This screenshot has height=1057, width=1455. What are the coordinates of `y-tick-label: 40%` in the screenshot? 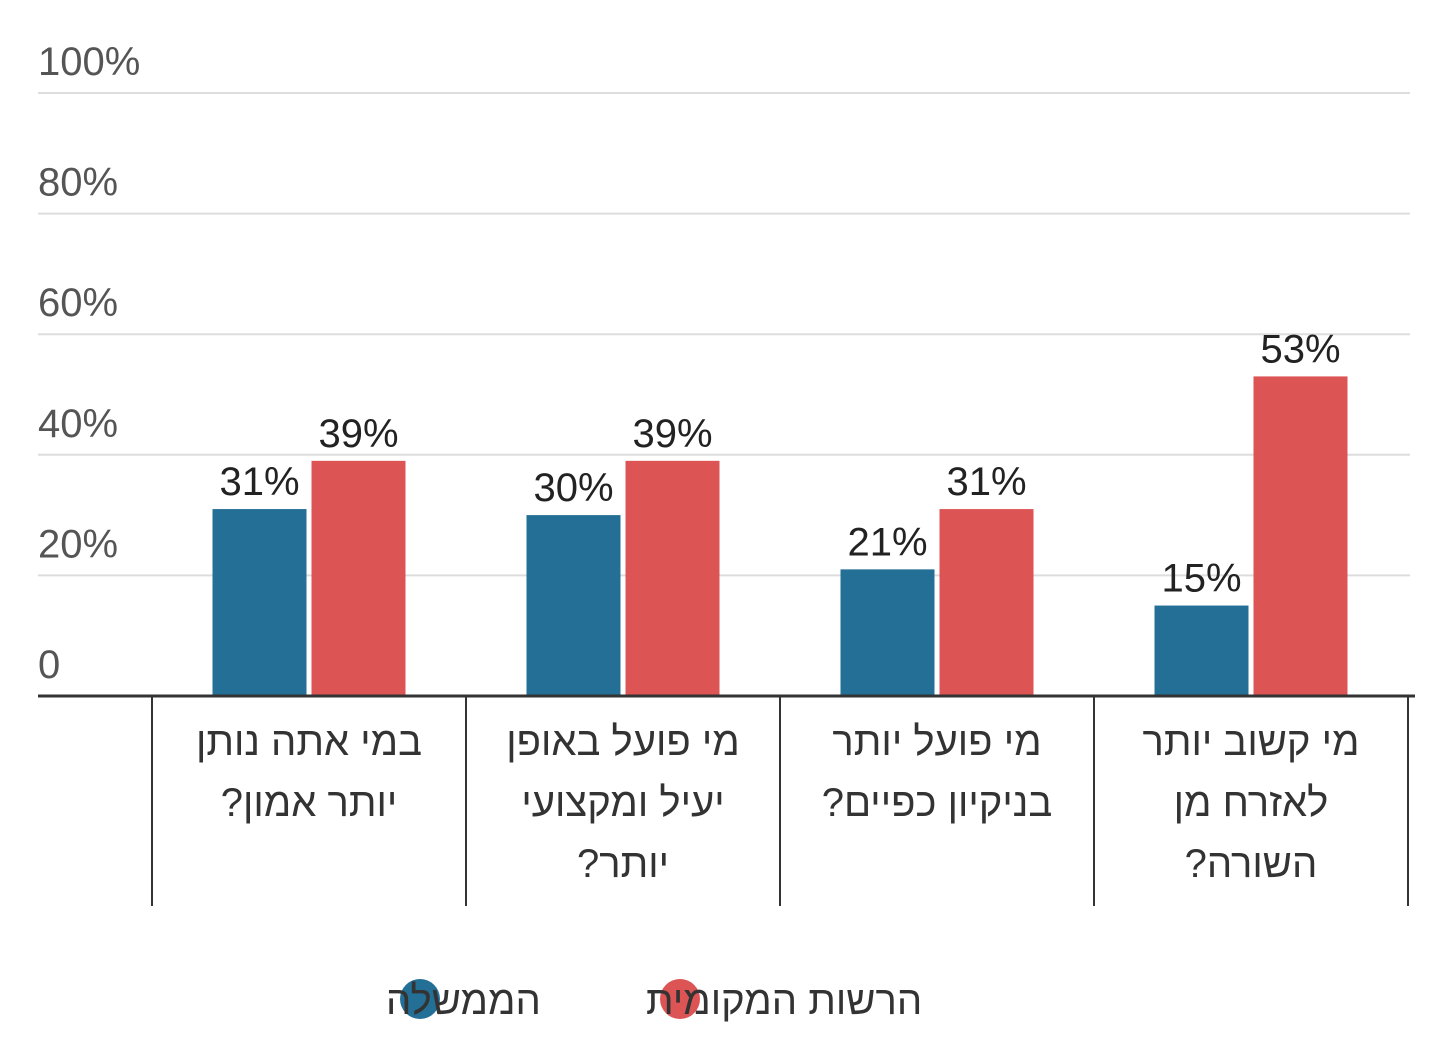 It's located at (78, 424).